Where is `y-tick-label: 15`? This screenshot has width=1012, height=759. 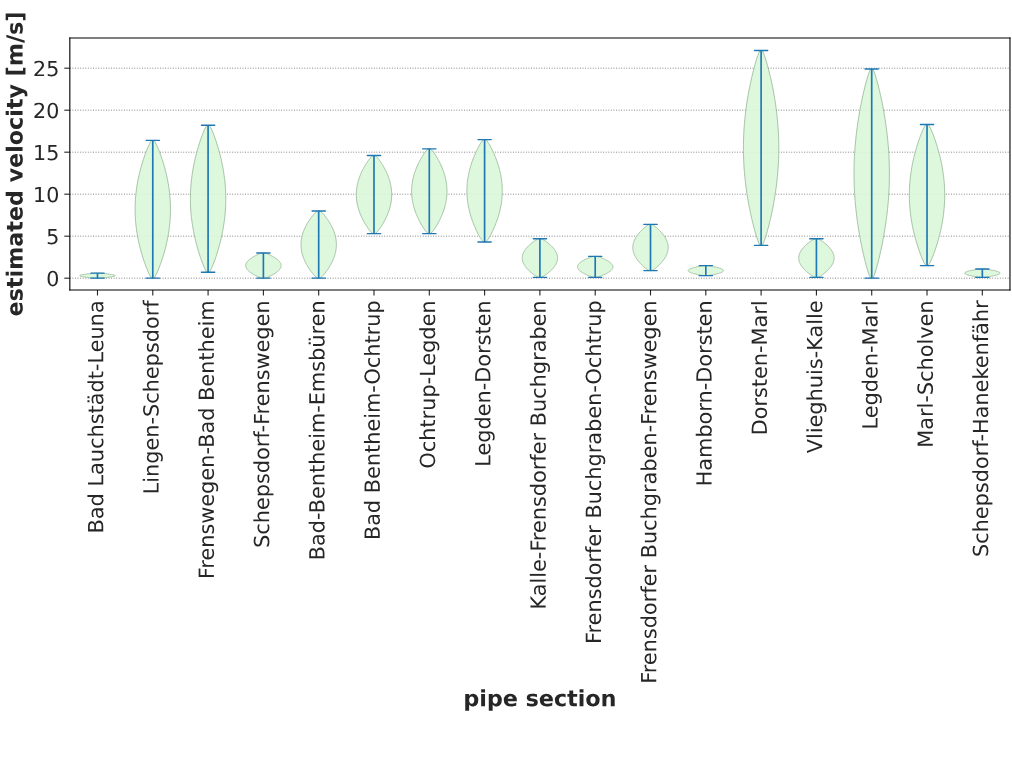
y-tick-label: 15 is located at coordinates (46, 152).